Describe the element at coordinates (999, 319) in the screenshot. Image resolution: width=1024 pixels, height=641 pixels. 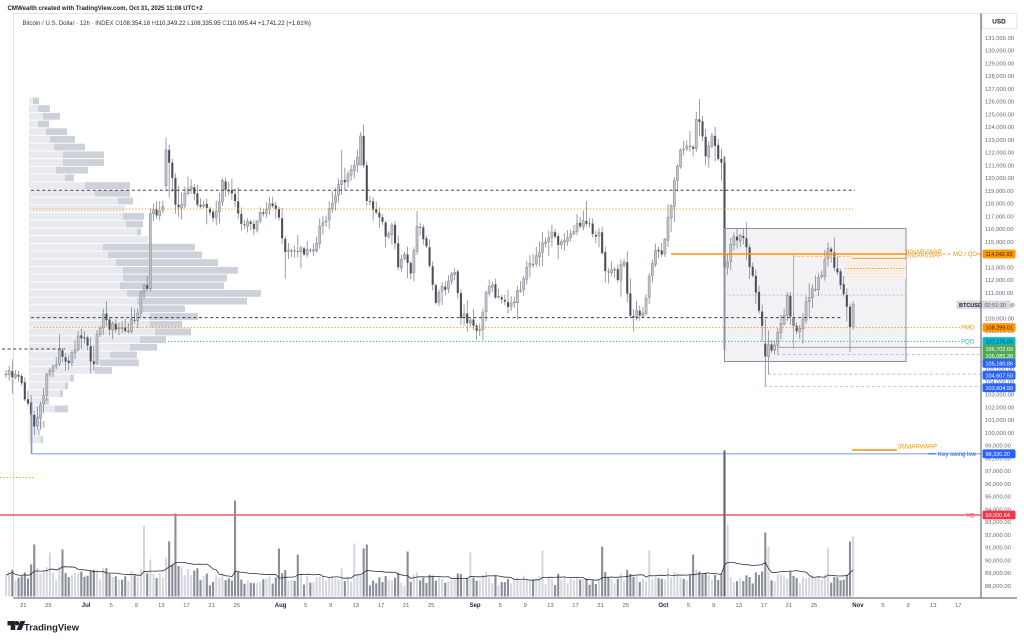
I see `svg-text: 109,000.00` at that location.